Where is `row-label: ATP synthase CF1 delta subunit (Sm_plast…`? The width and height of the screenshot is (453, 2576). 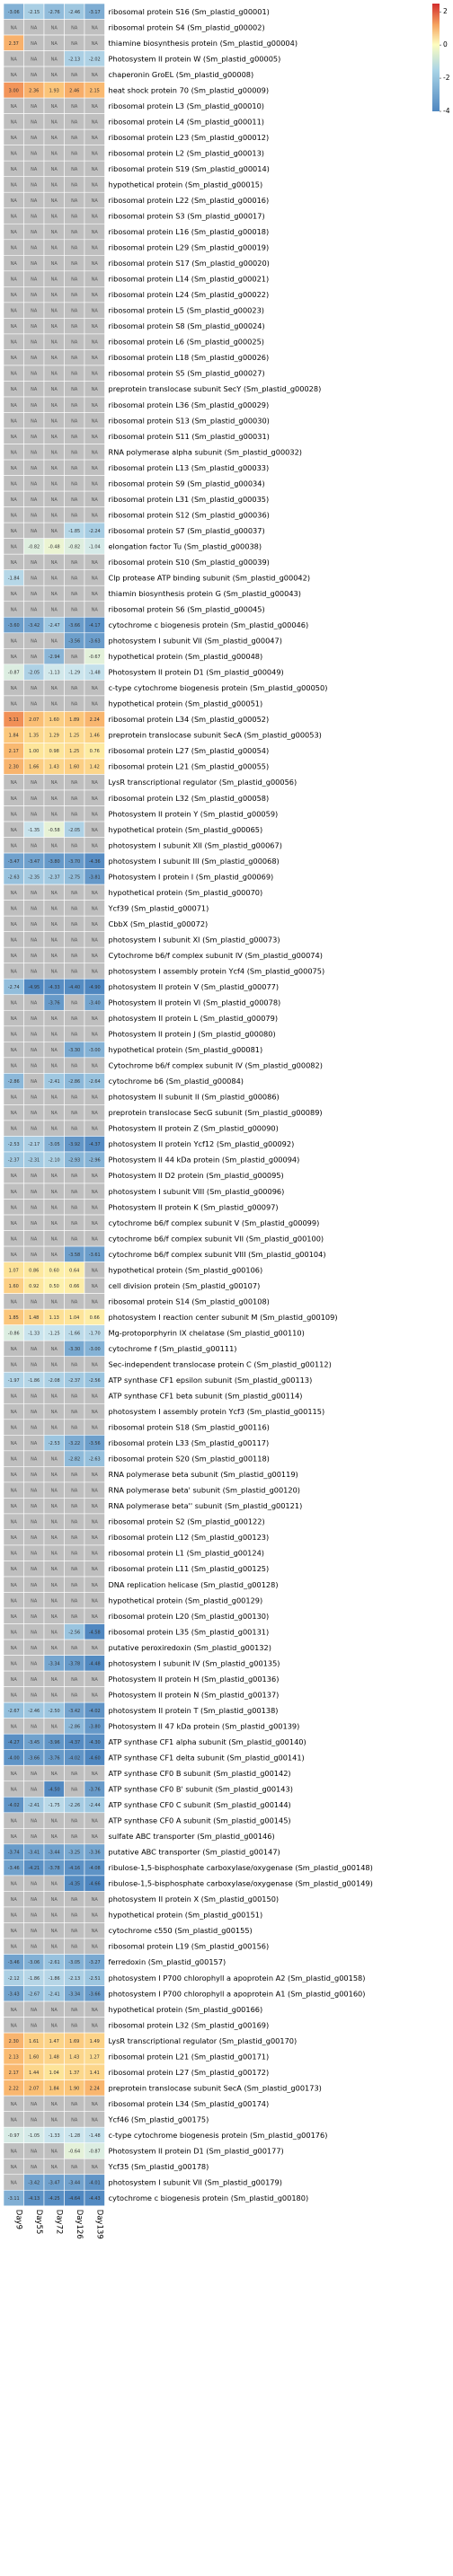 row-label: ATP synthase CF1 delta subunit (Sm_plast… is located at coordinates (207, 1757).